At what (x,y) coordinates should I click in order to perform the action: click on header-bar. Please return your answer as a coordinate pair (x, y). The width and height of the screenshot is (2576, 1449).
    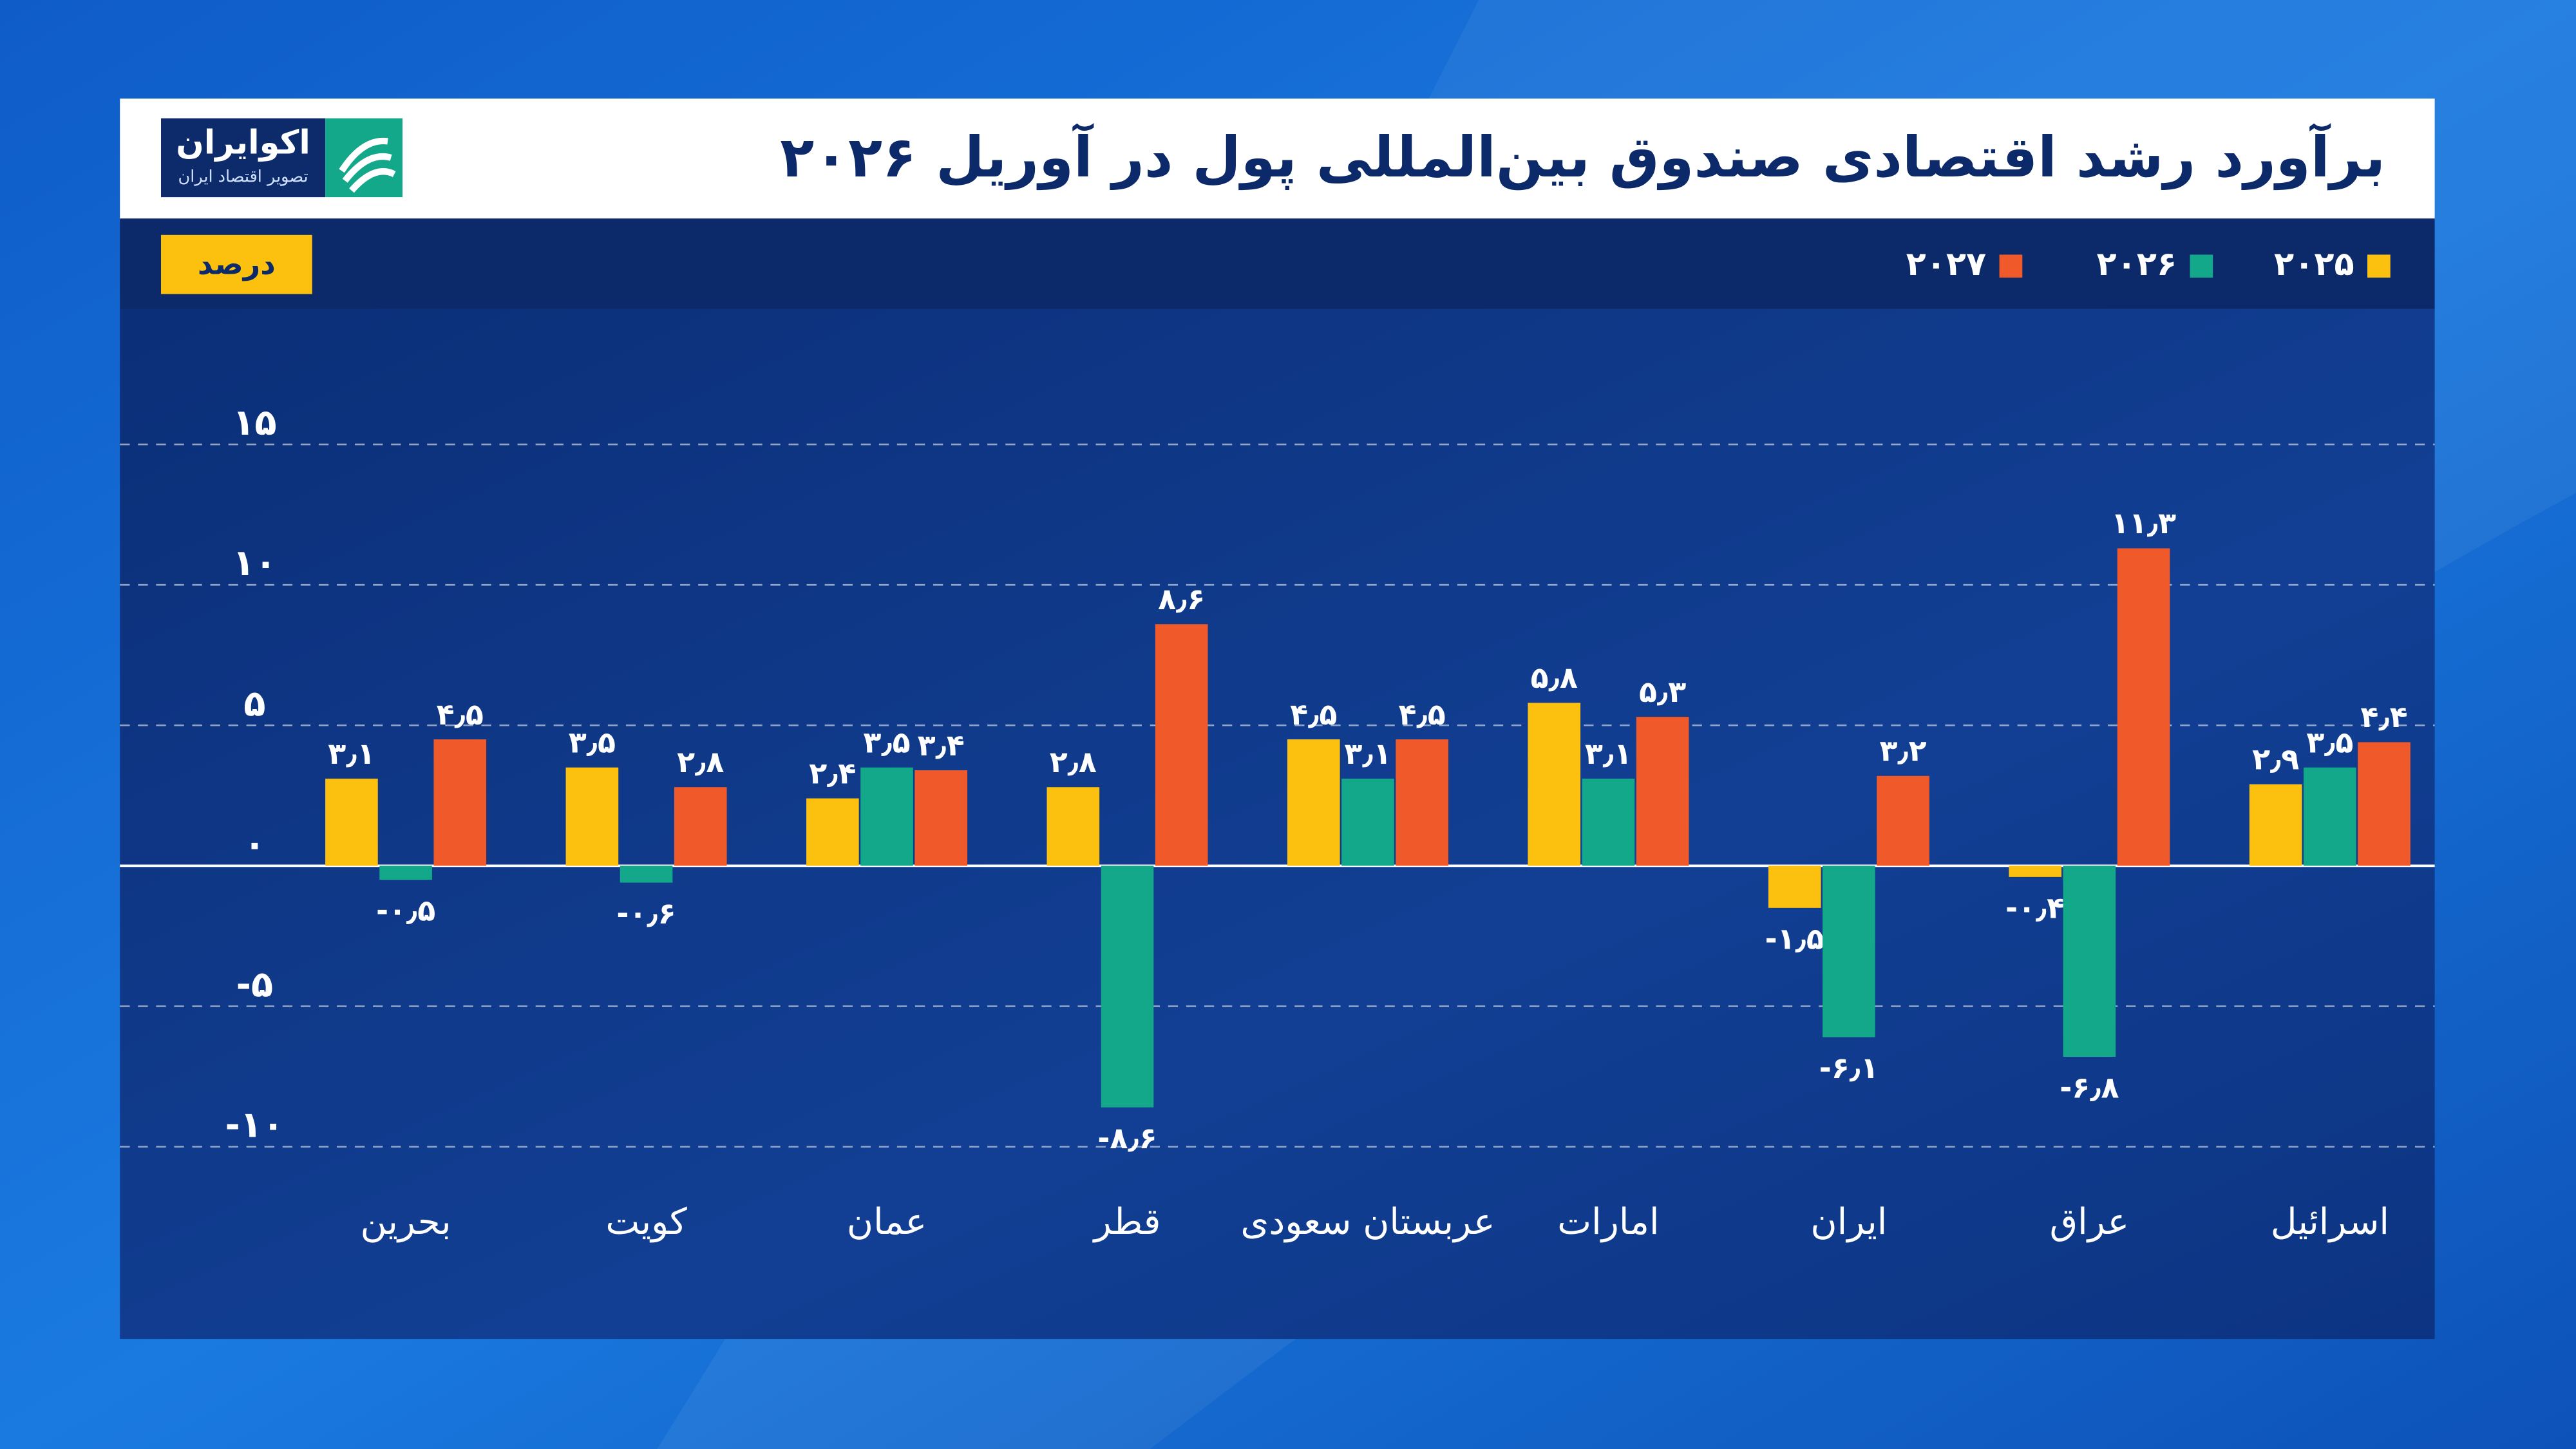
    Looking at the image, I should click on (1277, 159).